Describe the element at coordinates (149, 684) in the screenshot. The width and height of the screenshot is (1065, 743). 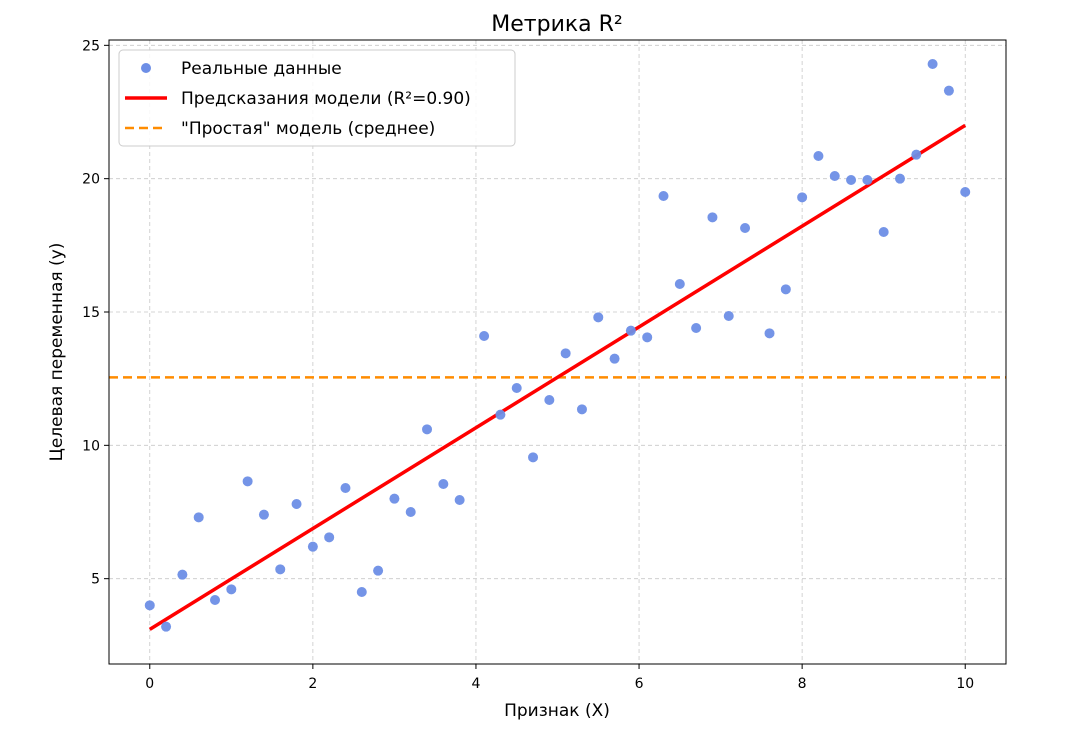
I see `x-tick-label: 0` at that location.